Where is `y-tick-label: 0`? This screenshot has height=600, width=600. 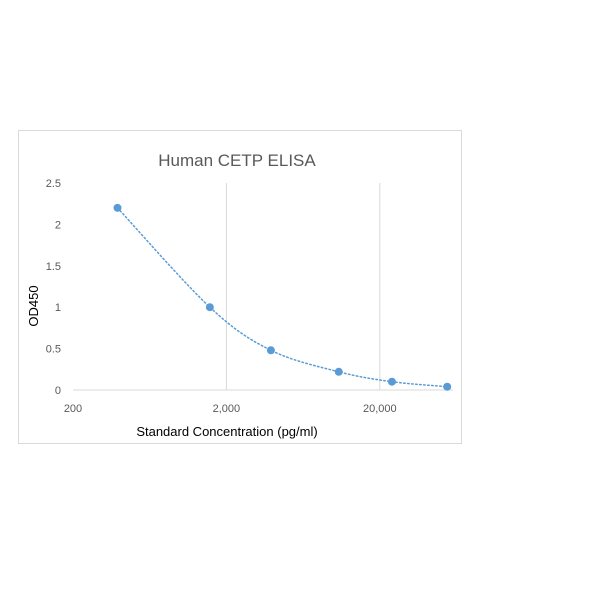
y-tick-label: 0 is located at coordinates (58, 391).